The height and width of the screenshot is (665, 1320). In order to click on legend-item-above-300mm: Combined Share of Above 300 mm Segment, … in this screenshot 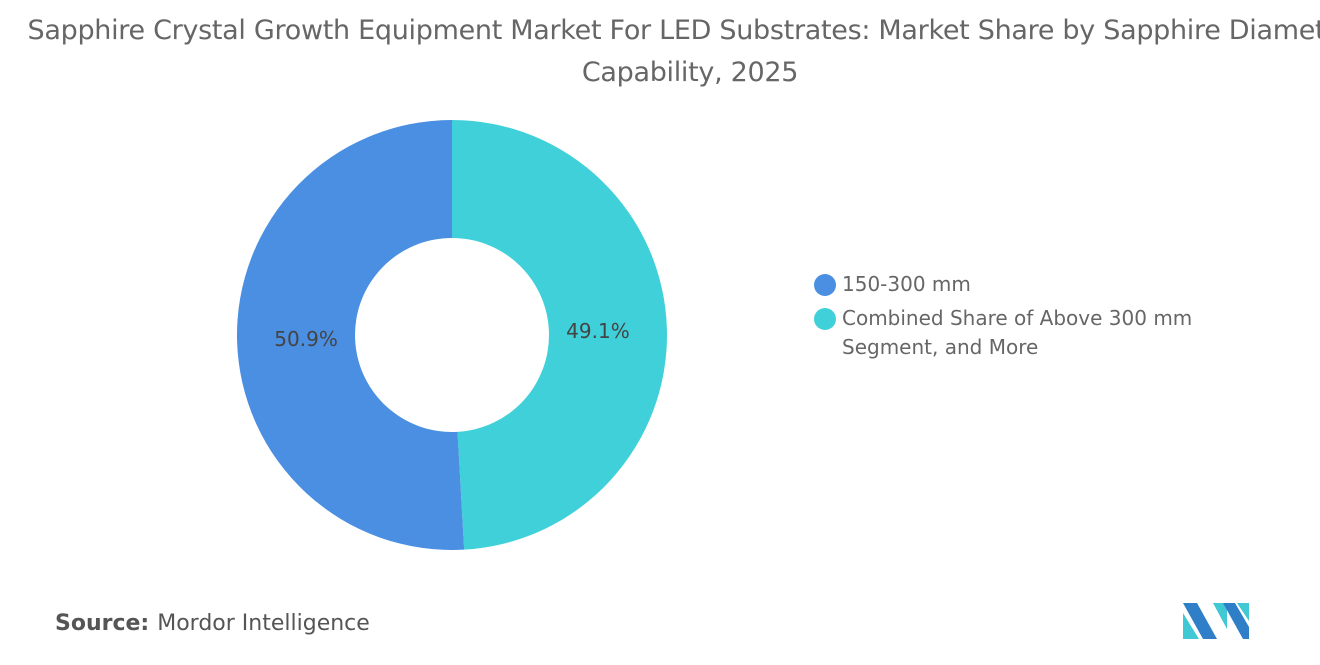, I will do `click(1008, 333)`.